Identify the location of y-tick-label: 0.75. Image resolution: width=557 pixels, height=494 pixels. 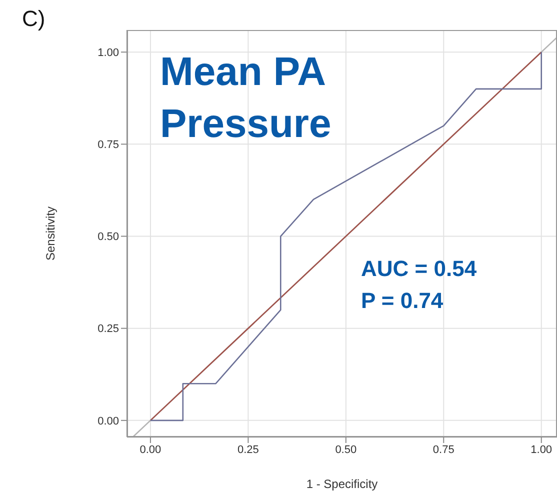
(108, 145).